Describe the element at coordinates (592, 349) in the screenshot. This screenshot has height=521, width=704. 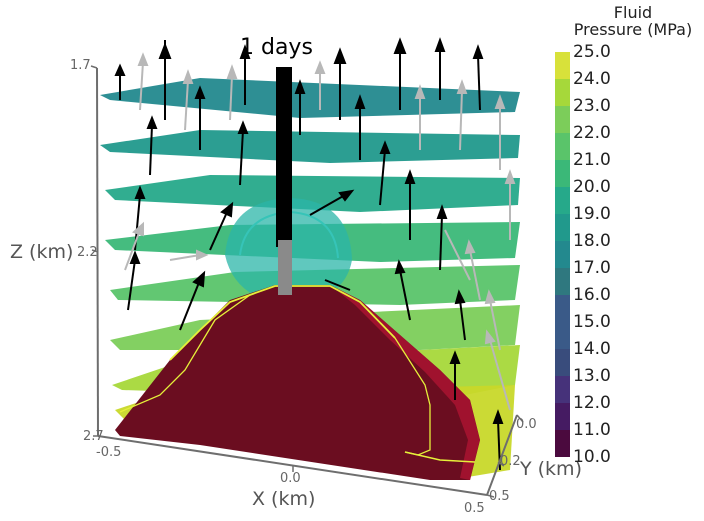
I see `colorbar-tick-label: 14.0` at that location.